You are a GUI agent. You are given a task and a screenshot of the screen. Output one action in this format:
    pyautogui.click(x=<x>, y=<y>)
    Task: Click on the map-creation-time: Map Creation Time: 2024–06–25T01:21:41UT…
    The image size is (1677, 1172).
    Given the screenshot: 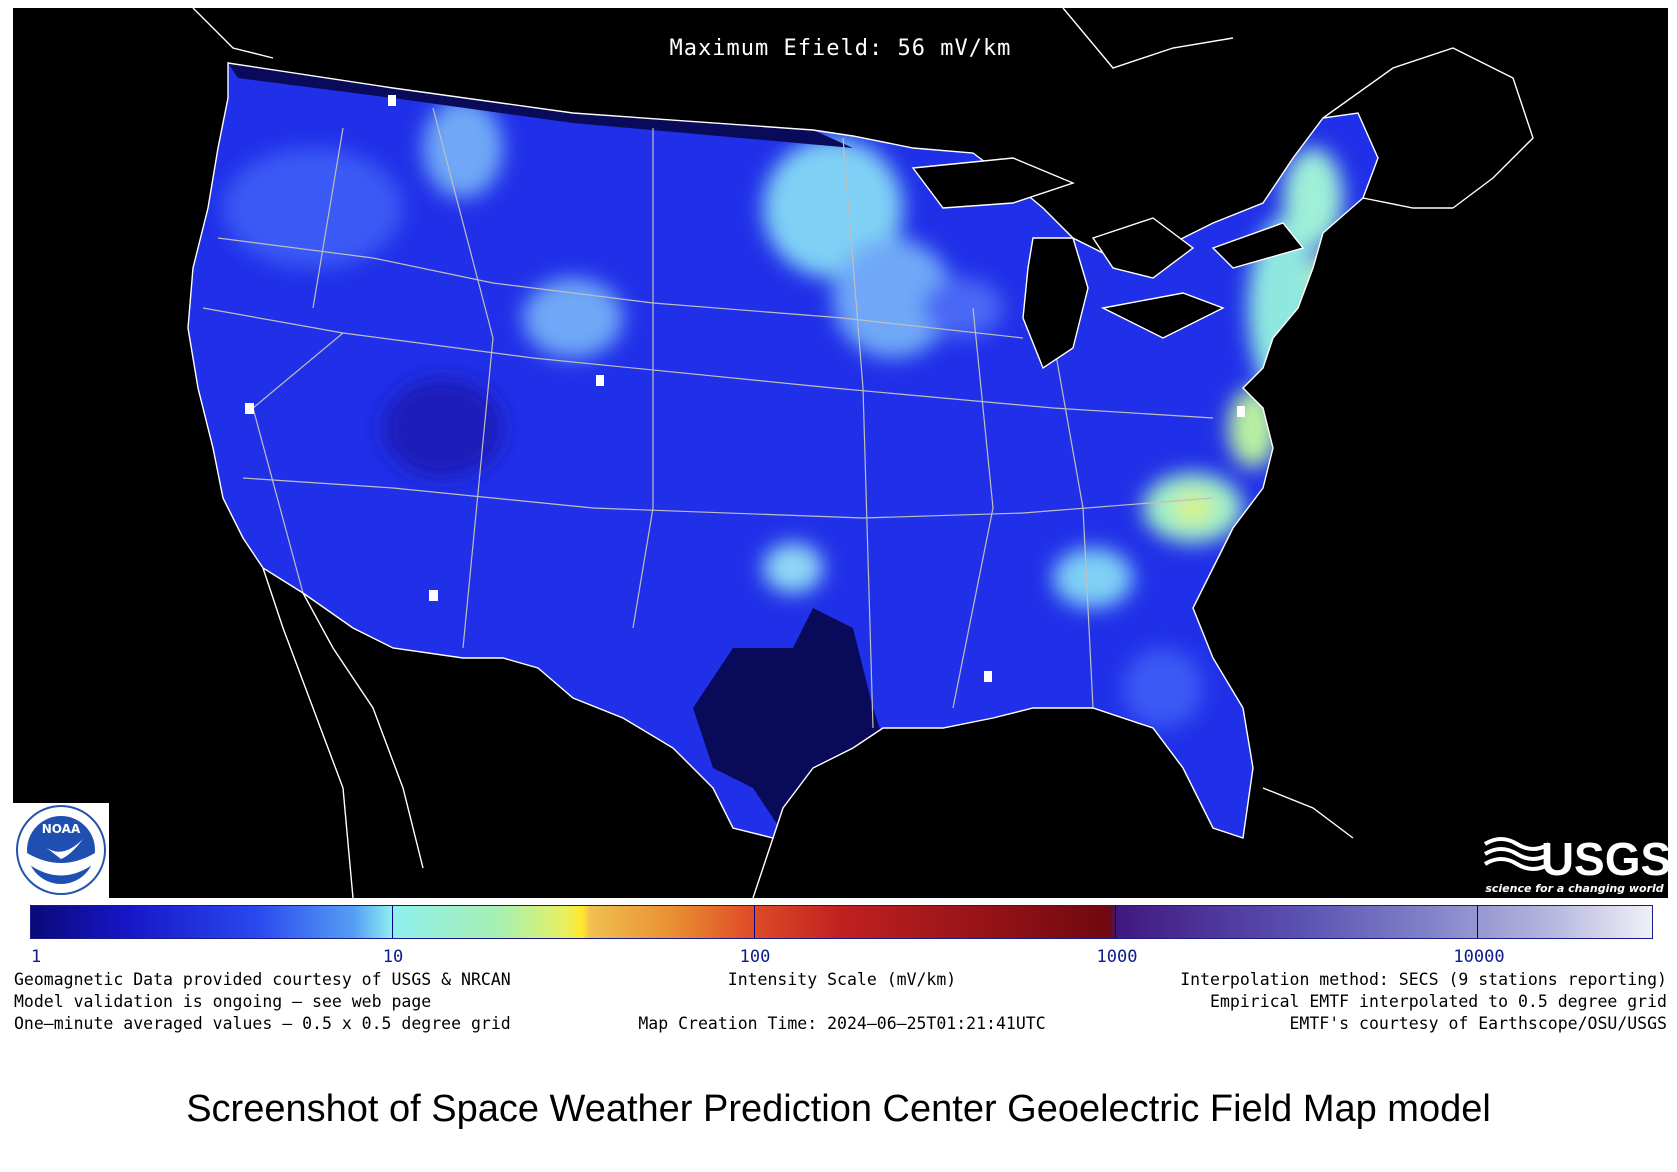 What is the action you would take?
    pyautogui.click(x=842, y=1023)
    